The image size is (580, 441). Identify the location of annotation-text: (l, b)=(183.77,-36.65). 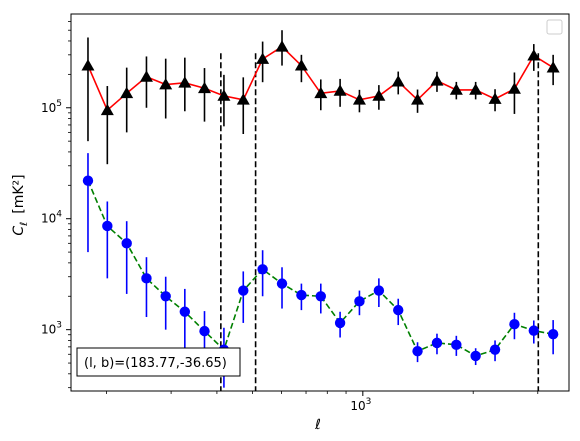
(155, 363).